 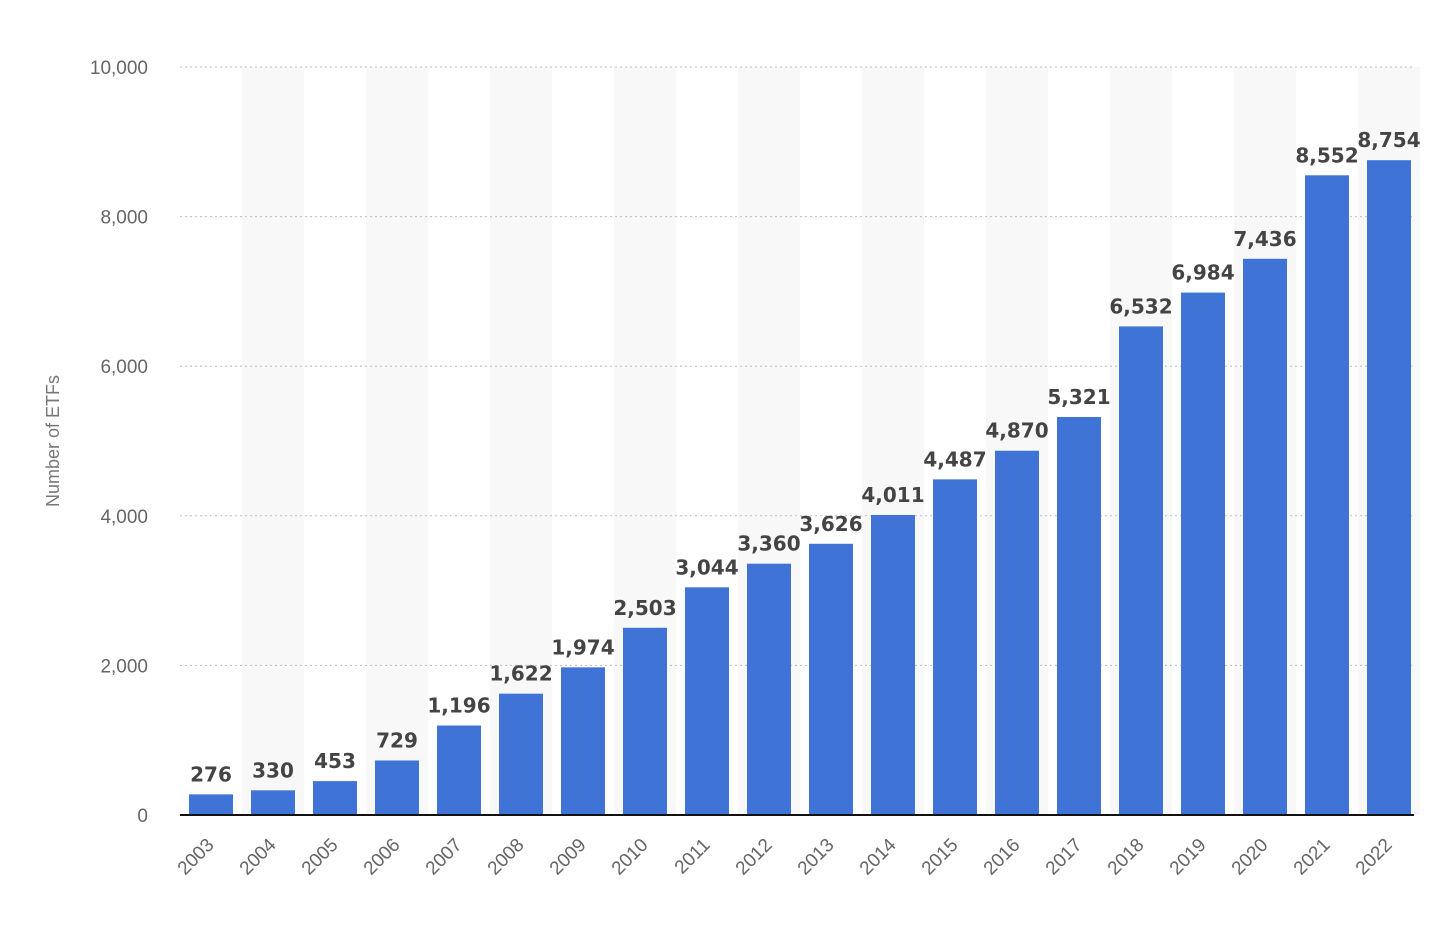 I want to click on data-label: 4,487, so click(x=954, y=459).